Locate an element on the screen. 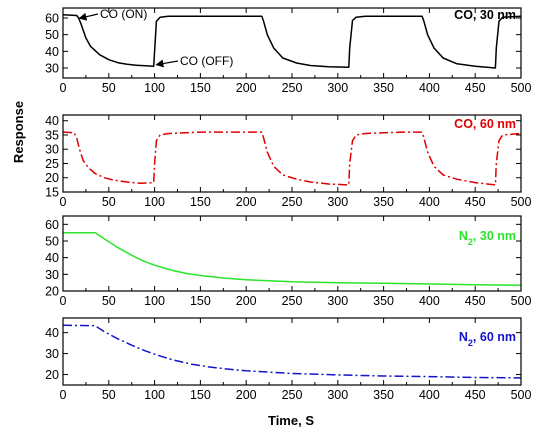 This screenshot has height=430, width=550. x-axis-title: Time, S is located at coordinates (291, 420).